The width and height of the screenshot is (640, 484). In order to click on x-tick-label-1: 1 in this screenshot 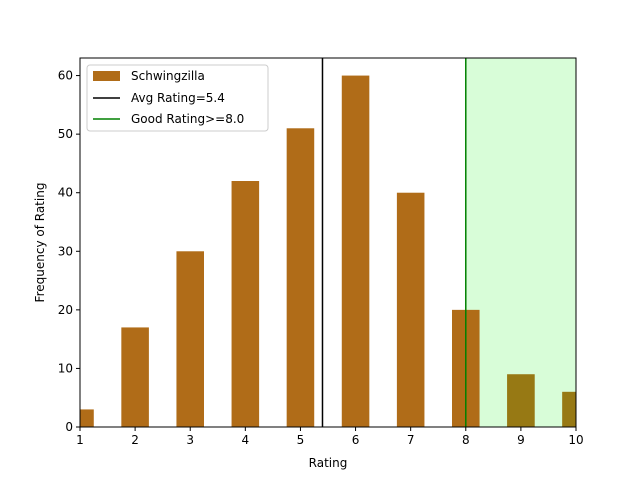, I will do `click(80, 440)`.